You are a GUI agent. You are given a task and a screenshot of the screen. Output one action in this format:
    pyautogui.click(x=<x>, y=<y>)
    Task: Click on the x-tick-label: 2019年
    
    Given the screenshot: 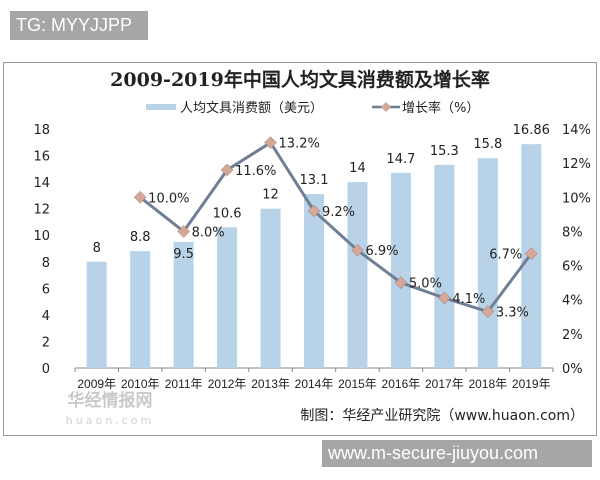 What is the action you would take?
    pyautogui.click(x=531, y=384)
    